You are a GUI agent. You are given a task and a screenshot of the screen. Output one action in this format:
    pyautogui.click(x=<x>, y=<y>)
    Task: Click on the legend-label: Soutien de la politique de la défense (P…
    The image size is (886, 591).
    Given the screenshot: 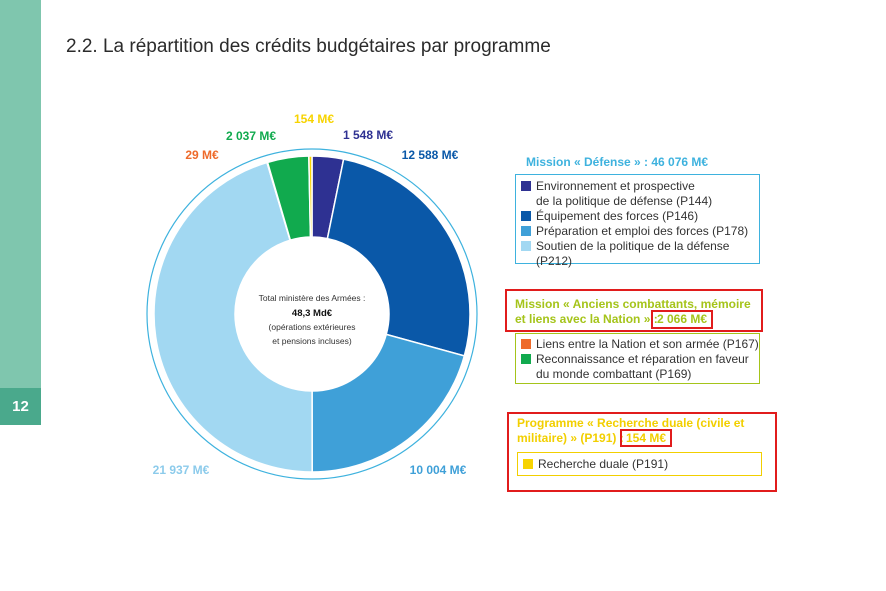 What is the action you would take?
    pyautogui.click(x=633, y=253)
    